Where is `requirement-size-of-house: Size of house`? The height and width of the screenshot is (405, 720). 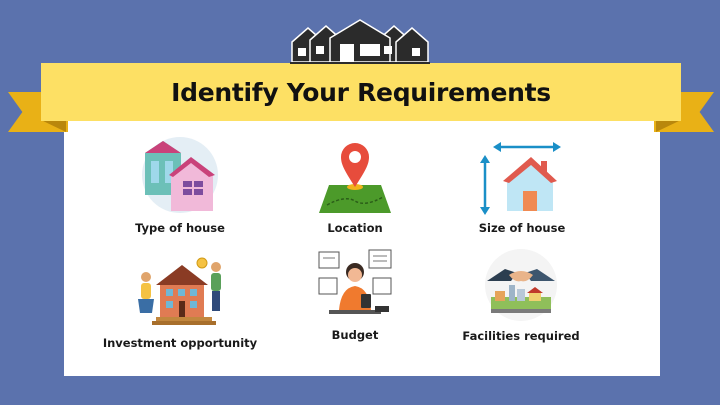
requirement-size-of-house: Size of house is located at coordinates (522, 185).